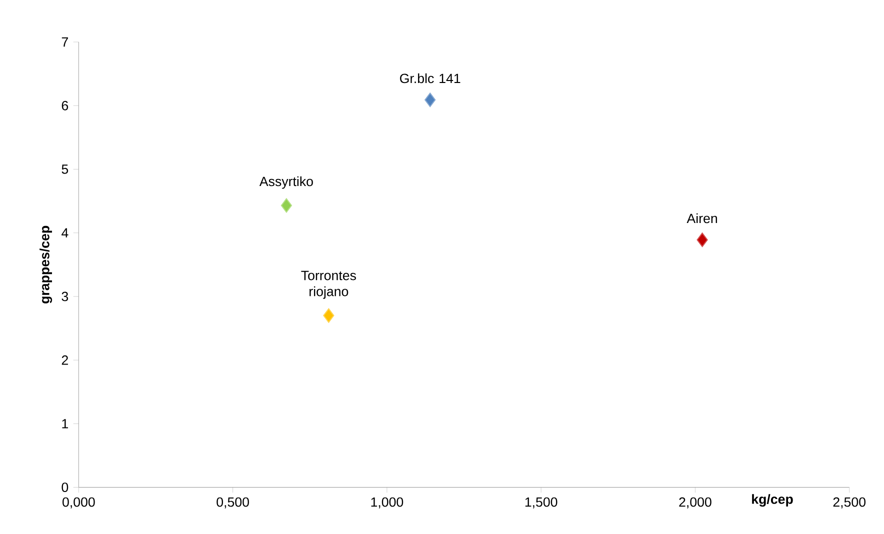 Image resolution: width=884 pixels, height=534 pixels. What do you see at coordinates (65, 169) in the screenshot?
I see `y-tick-label: 5` at bounding box center [65, 169].